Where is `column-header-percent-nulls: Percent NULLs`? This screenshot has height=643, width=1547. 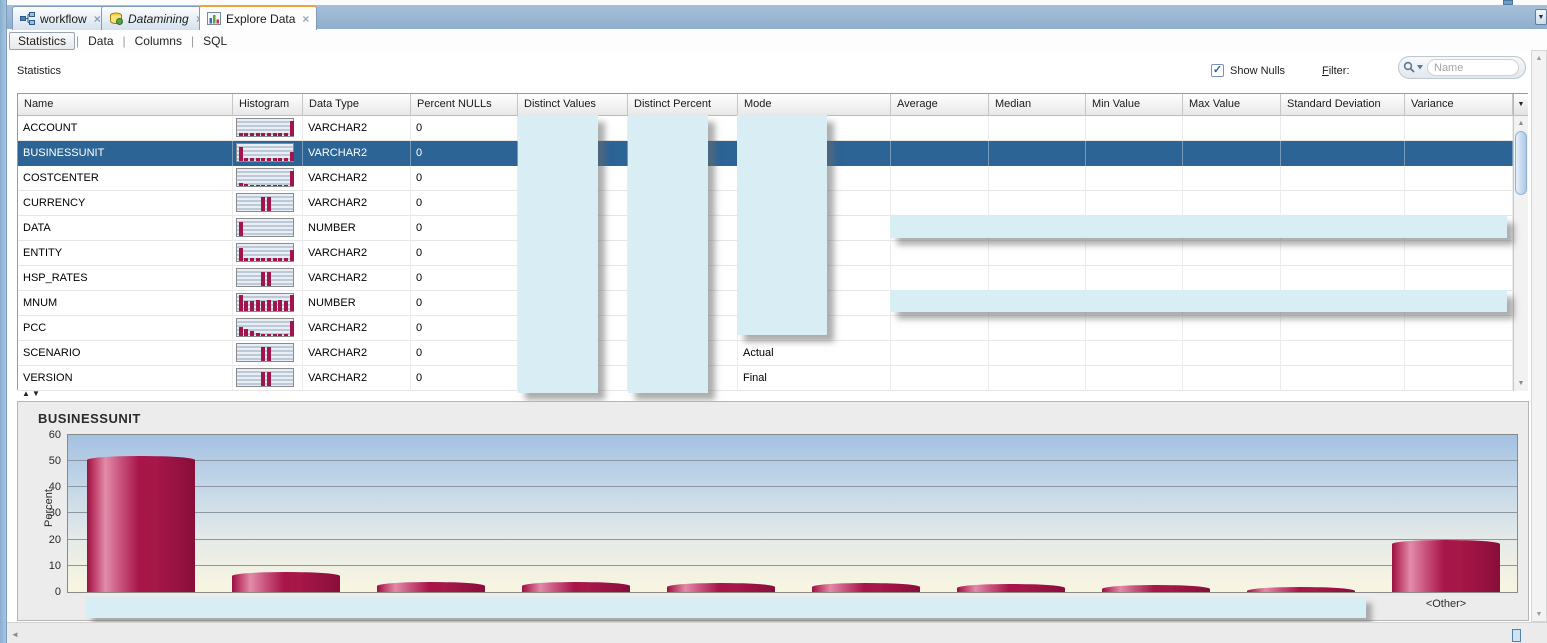 column-header-percent-nulls: Percent NULLs is located at coordinates (464, 105).